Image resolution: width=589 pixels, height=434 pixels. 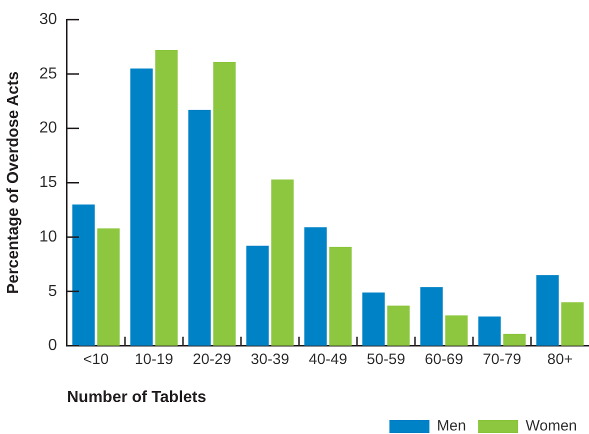 What do you see at coordinates (386, 359) in the screenshot?
I see `x-tick-label: 50-59` at bounding box center [386, 359].